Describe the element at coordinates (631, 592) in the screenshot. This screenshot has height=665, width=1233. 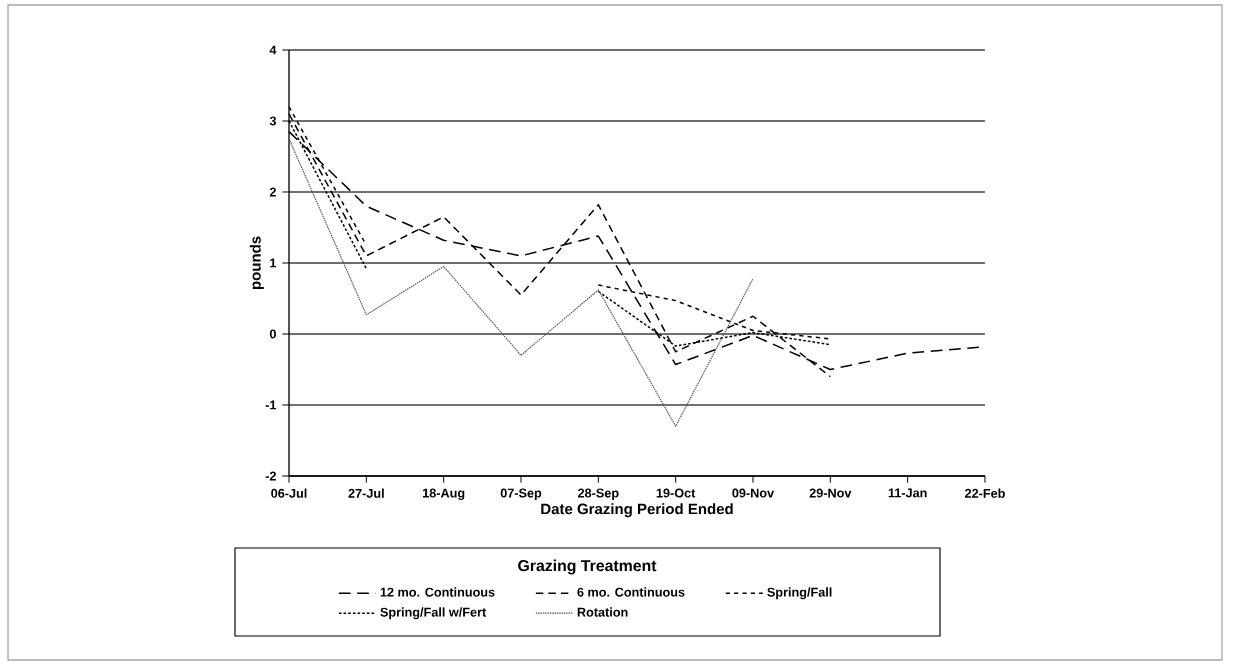
I see `legend-label: 6 mo. Continuous` at that location.